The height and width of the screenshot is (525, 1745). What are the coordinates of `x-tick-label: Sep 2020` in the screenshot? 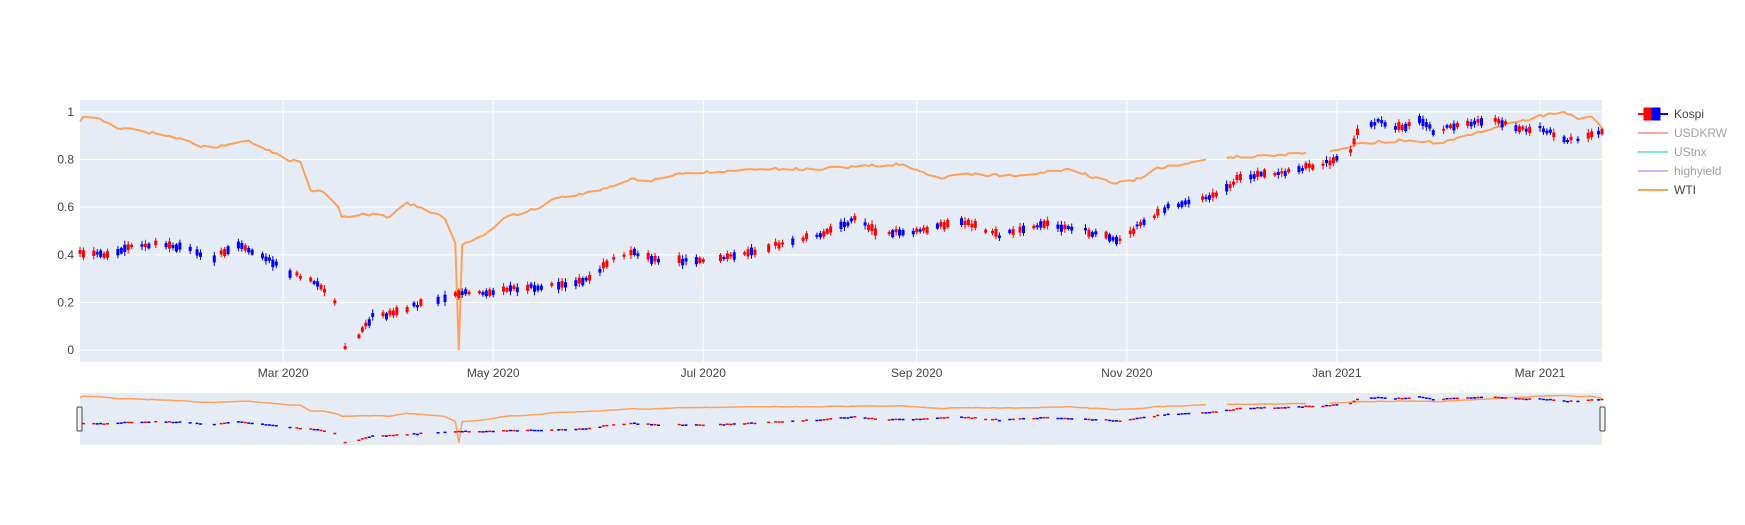 It's located at (917, 373).